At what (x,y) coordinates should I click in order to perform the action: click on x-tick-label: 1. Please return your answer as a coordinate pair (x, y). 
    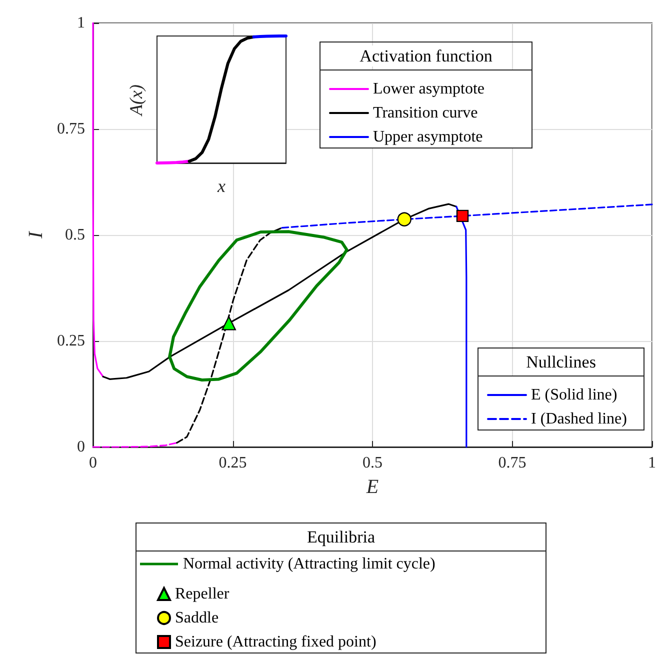
    Looking at the image, I should click on (652, 463).